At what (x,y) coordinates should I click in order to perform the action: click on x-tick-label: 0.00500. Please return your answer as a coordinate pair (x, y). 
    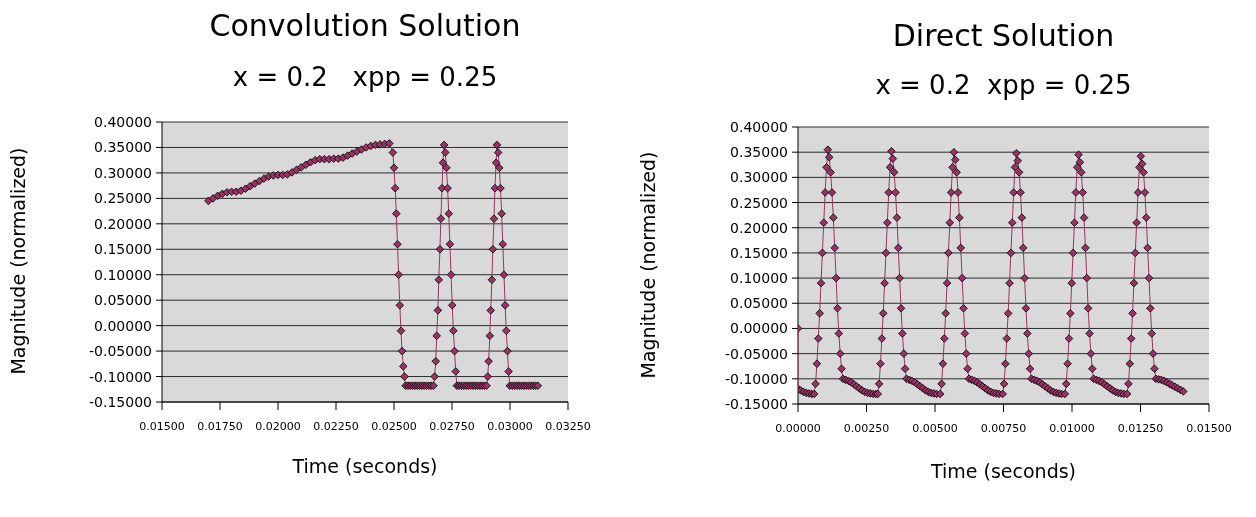
    Looking at the image, I should click on (935, 428).